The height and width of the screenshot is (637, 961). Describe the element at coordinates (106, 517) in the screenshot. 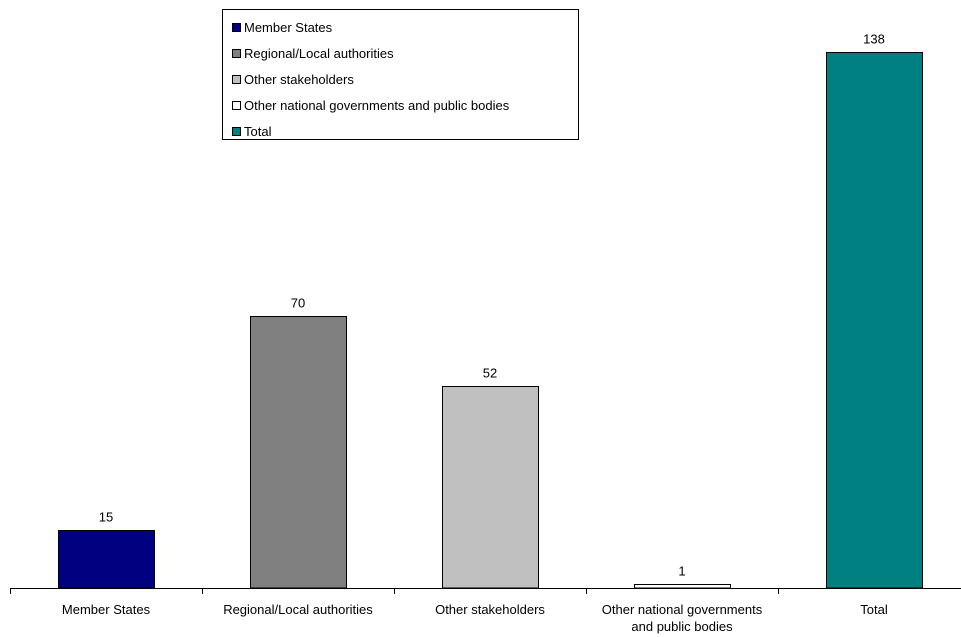

I see `value-label-member-states: 15` at that location.